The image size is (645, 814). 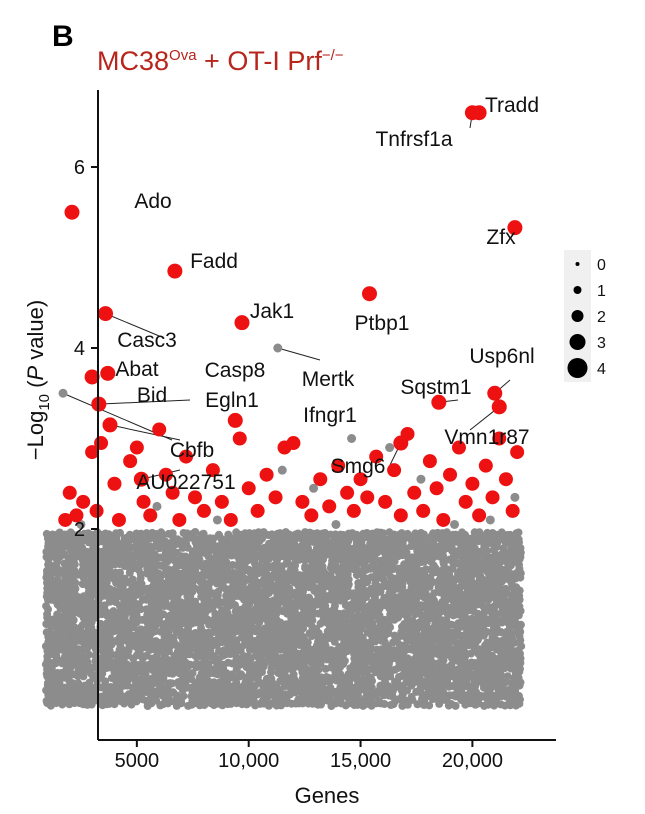 What do you see at coordinates (147, 340) in the screenshot?
I see `gene-label-casc3: Casc3` at bounding box center [147, 340].